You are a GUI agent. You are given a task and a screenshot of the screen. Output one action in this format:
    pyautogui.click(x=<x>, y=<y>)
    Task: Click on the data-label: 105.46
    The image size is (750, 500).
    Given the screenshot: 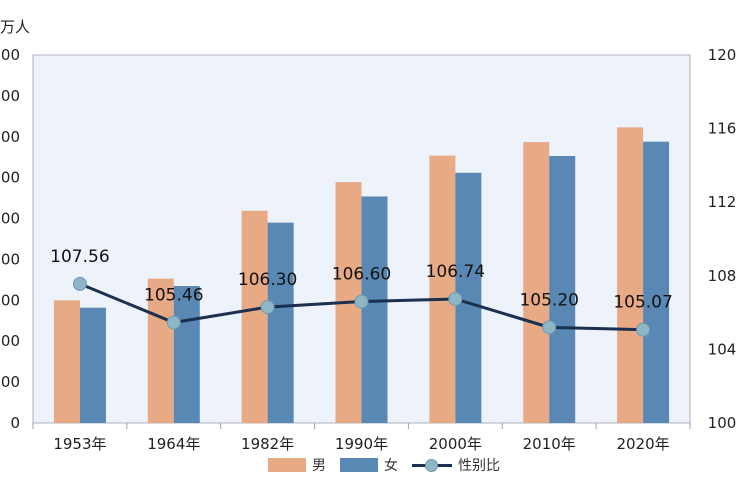 What is the action you would take?
    pyautogui.click(x=173, y=296)
    